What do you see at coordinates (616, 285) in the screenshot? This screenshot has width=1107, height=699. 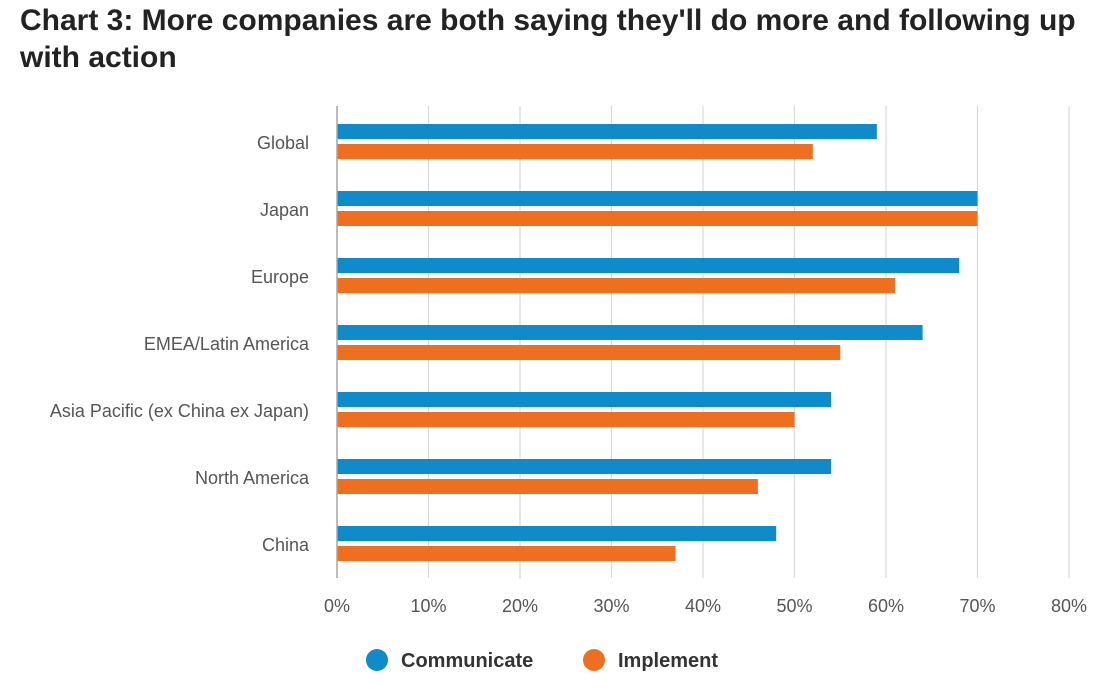 I see `bar-implement-europe` at bounding box center [616, 285].